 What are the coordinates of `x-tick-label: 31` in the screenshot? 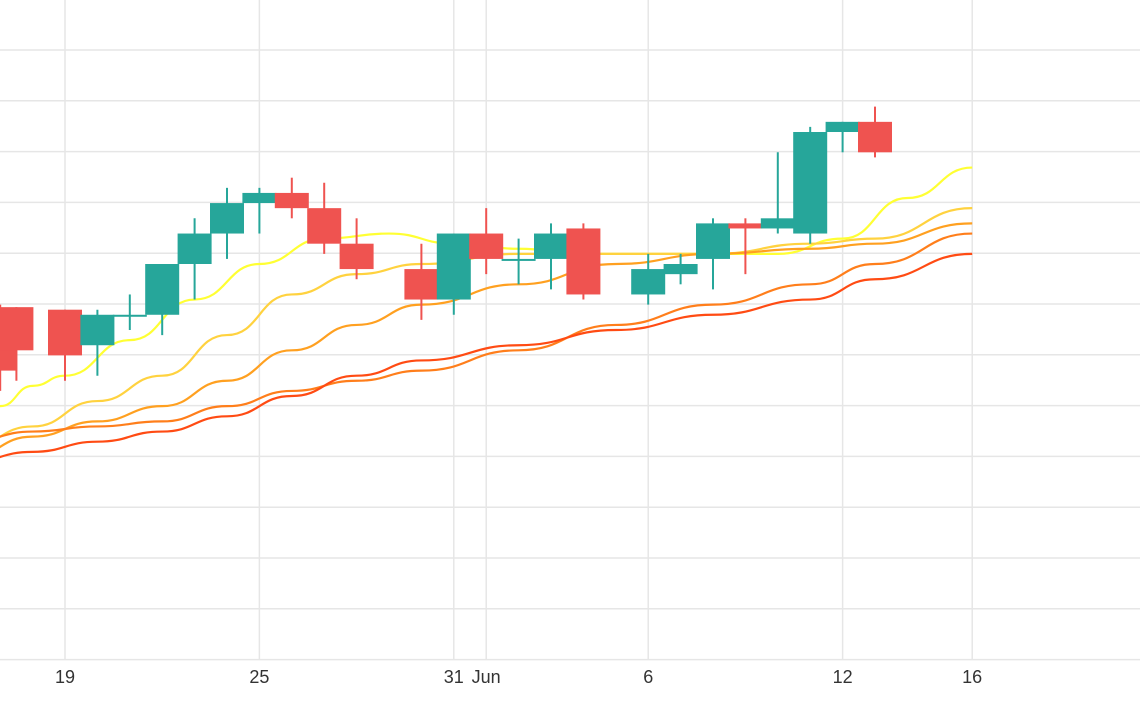 It's located at (454, 677).